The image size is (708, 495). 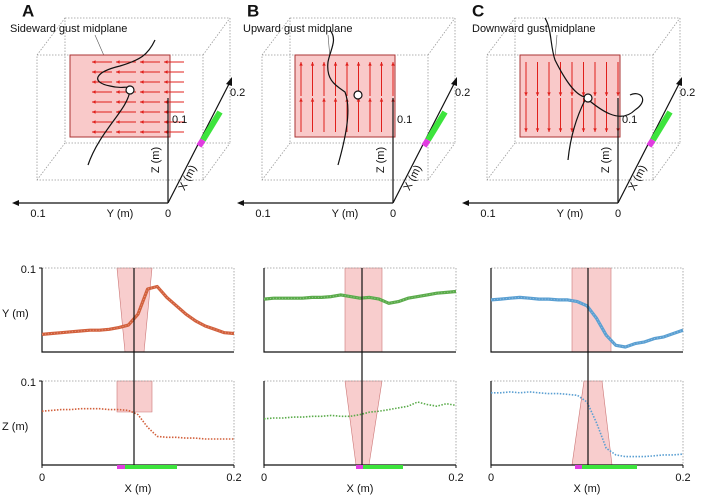 What do you see at coordinates (404, 120) in the screenshot?
I see `z-tick: 0.1` at bounding box center [404, 120].